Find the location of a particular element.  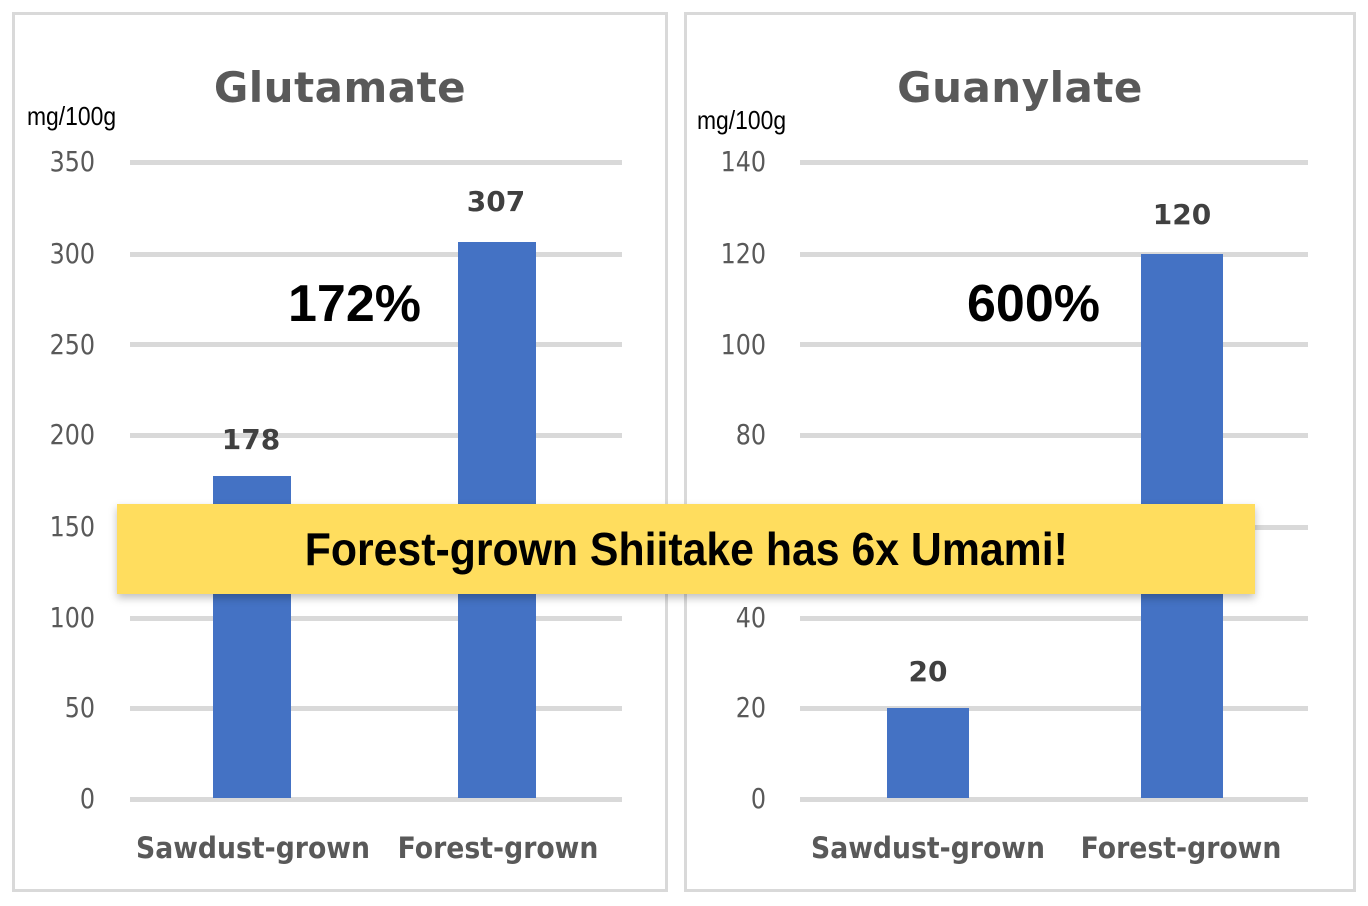

headline-banner: Forest-grown Shiitake has 6x Umami! is located at coordinates (686, 549).